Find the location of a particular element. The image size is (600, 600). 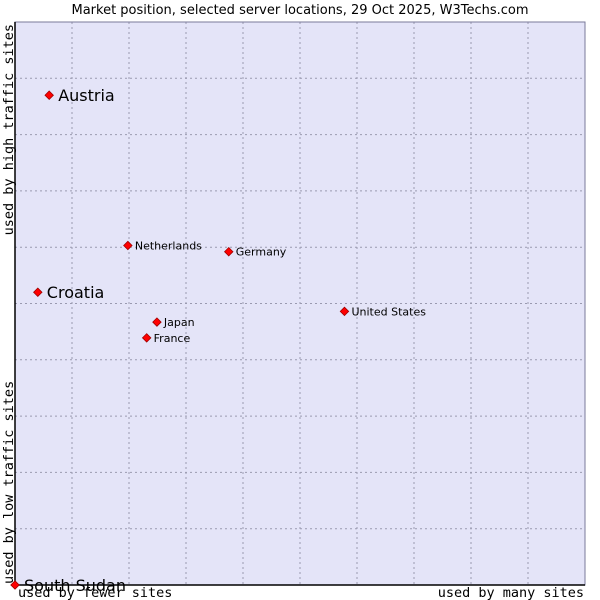

point-label: Netherlands is located at coordinates (168, 246).